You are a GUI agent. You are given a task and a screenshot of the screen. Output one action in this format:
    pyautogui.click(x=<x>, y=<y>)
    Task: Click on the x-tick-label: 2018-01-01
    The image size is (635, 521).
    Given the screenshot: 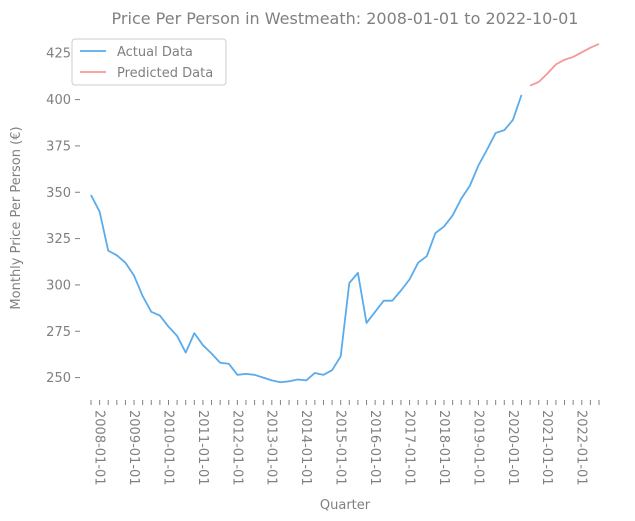 What is the action you would take?
    pyautogui.click(x=443, y=448)
    